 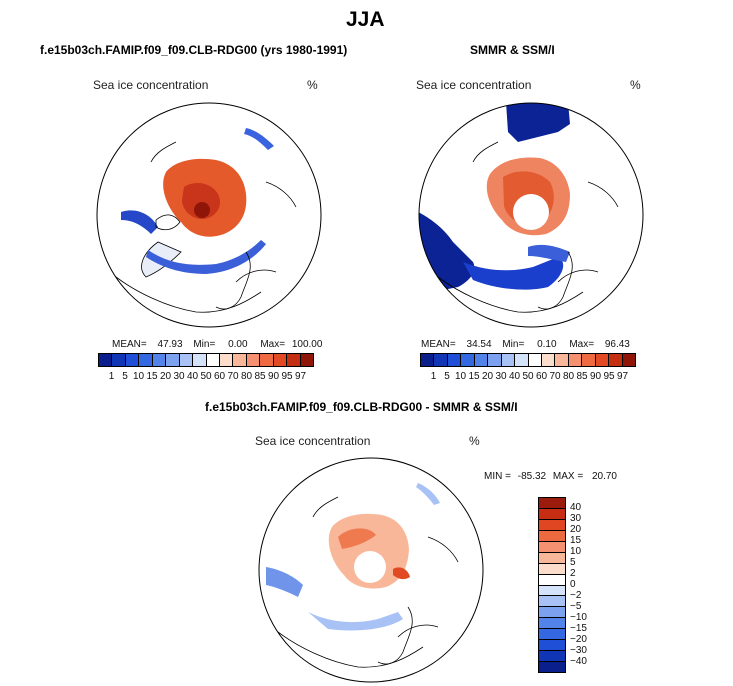 What do you see at coordinates (307, 344) in the screenshot?
I see `model-max-value: 100.00` at bounding box center [307, 344].